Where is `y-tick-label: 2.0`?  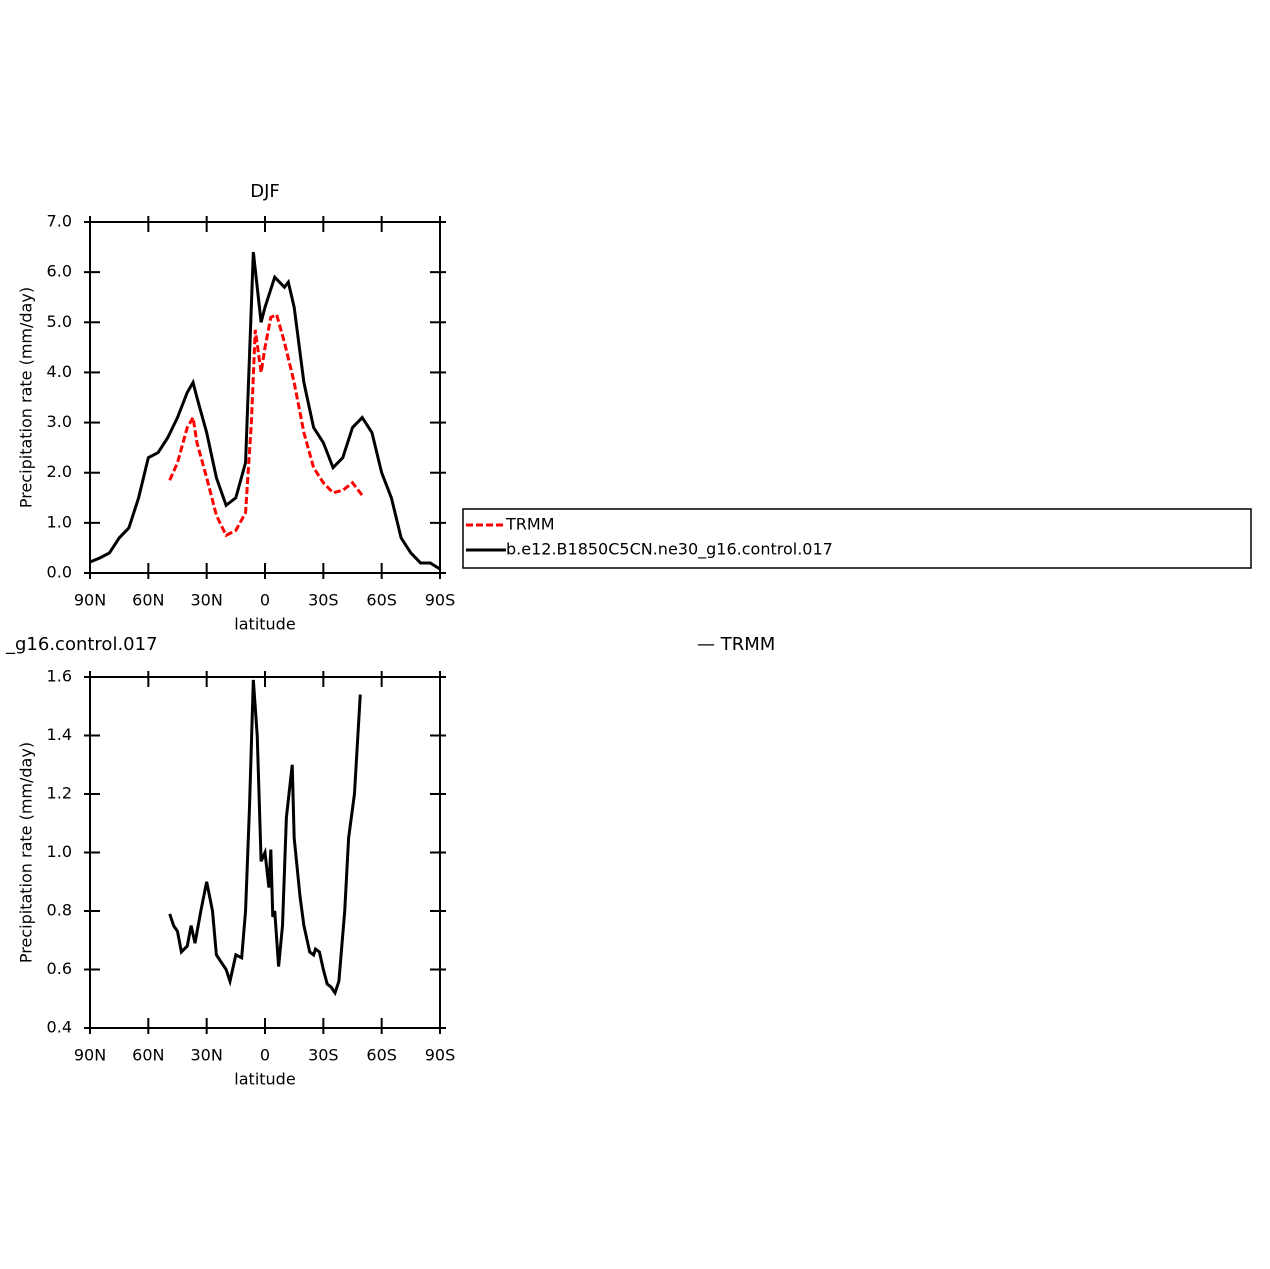 y-tick-label: 2.0 is located at coordinates (59, 471).